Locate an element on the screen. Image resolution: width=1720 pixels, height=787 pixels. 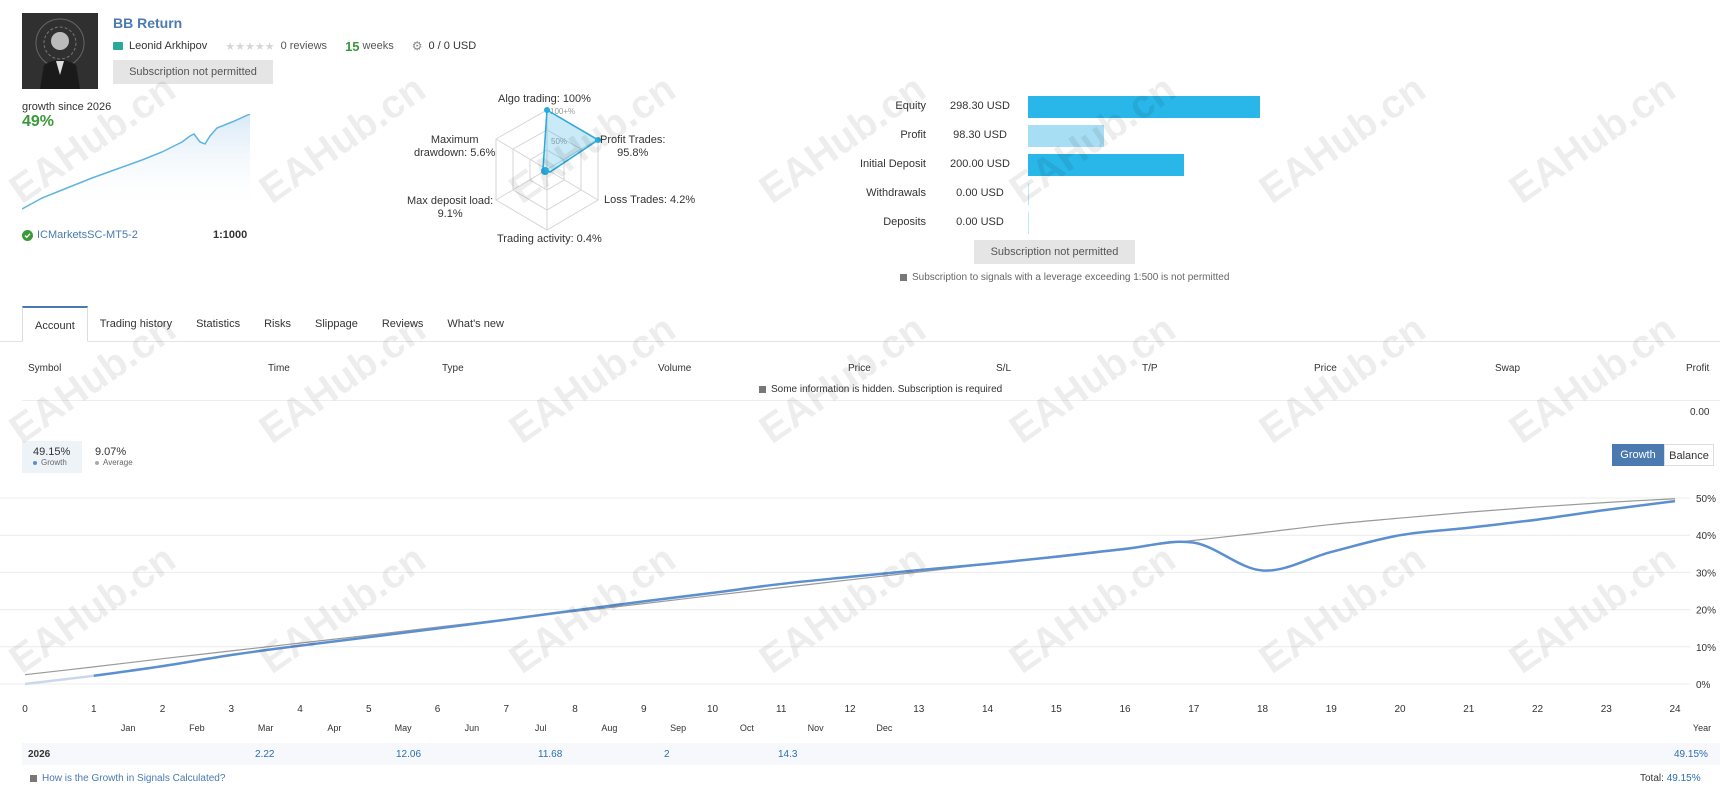
month-label-3: Apr is located at coordinates (334, 728).